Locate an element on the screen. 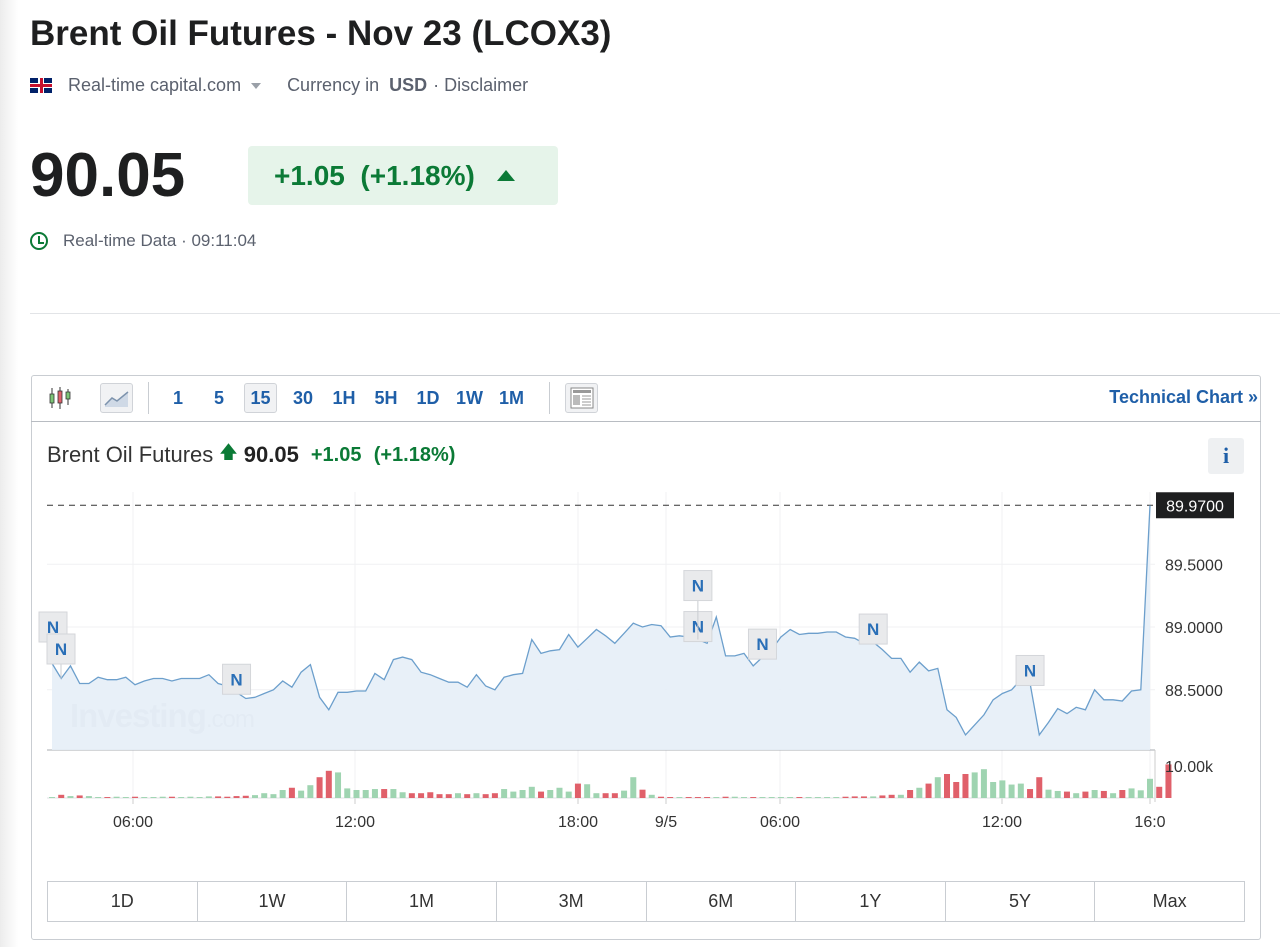 The height and width of the screenshot is (947, 1280). range-1w: 1W is located at coordinates (273, 901).